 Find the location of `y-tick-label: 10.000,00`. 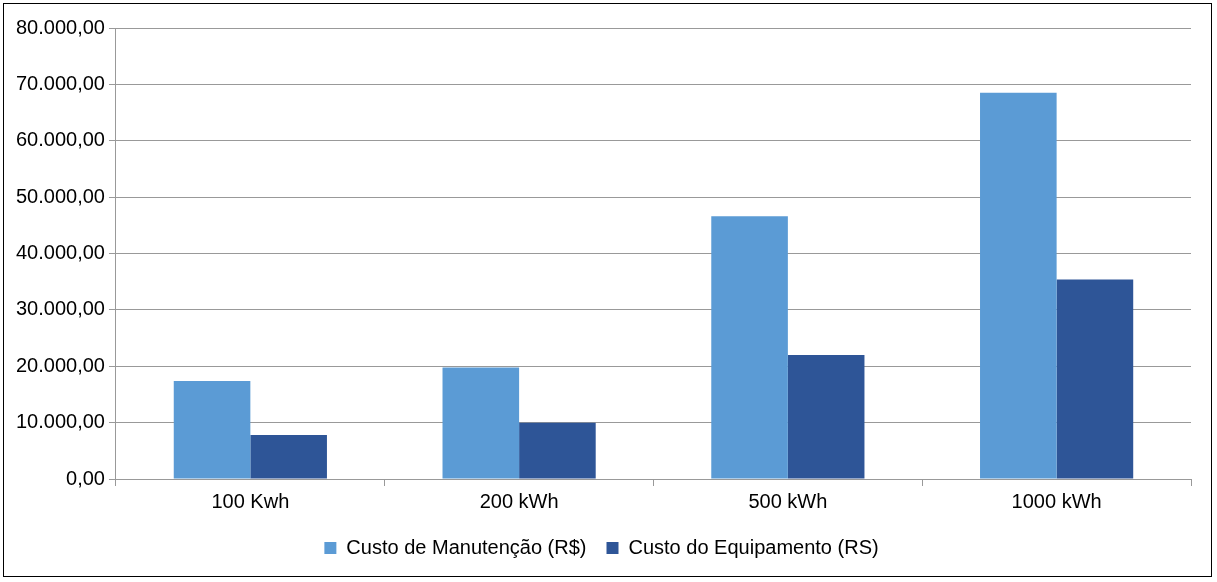

y-tick-label: 10.000,00 is located at coordinates (60, 421).